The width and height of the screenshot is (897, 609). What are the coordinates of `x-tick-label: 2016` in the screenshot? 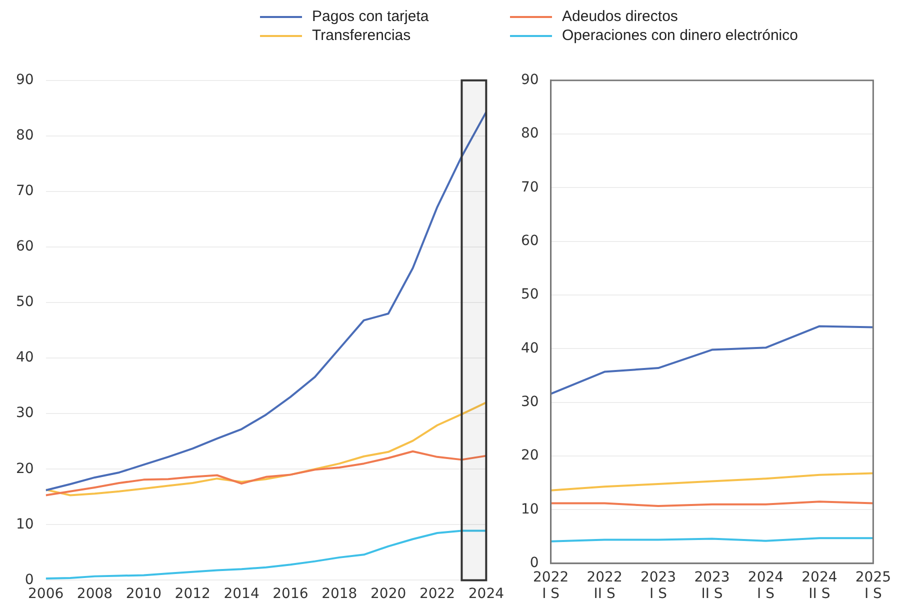 It's located at (290, 594).